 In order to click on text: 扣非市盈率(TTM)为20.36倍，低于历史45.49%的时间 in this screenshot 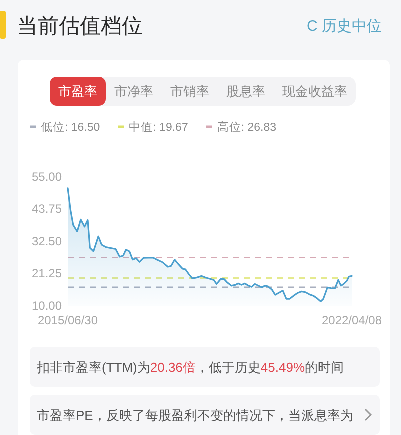, I will do `click(190, 367)`.